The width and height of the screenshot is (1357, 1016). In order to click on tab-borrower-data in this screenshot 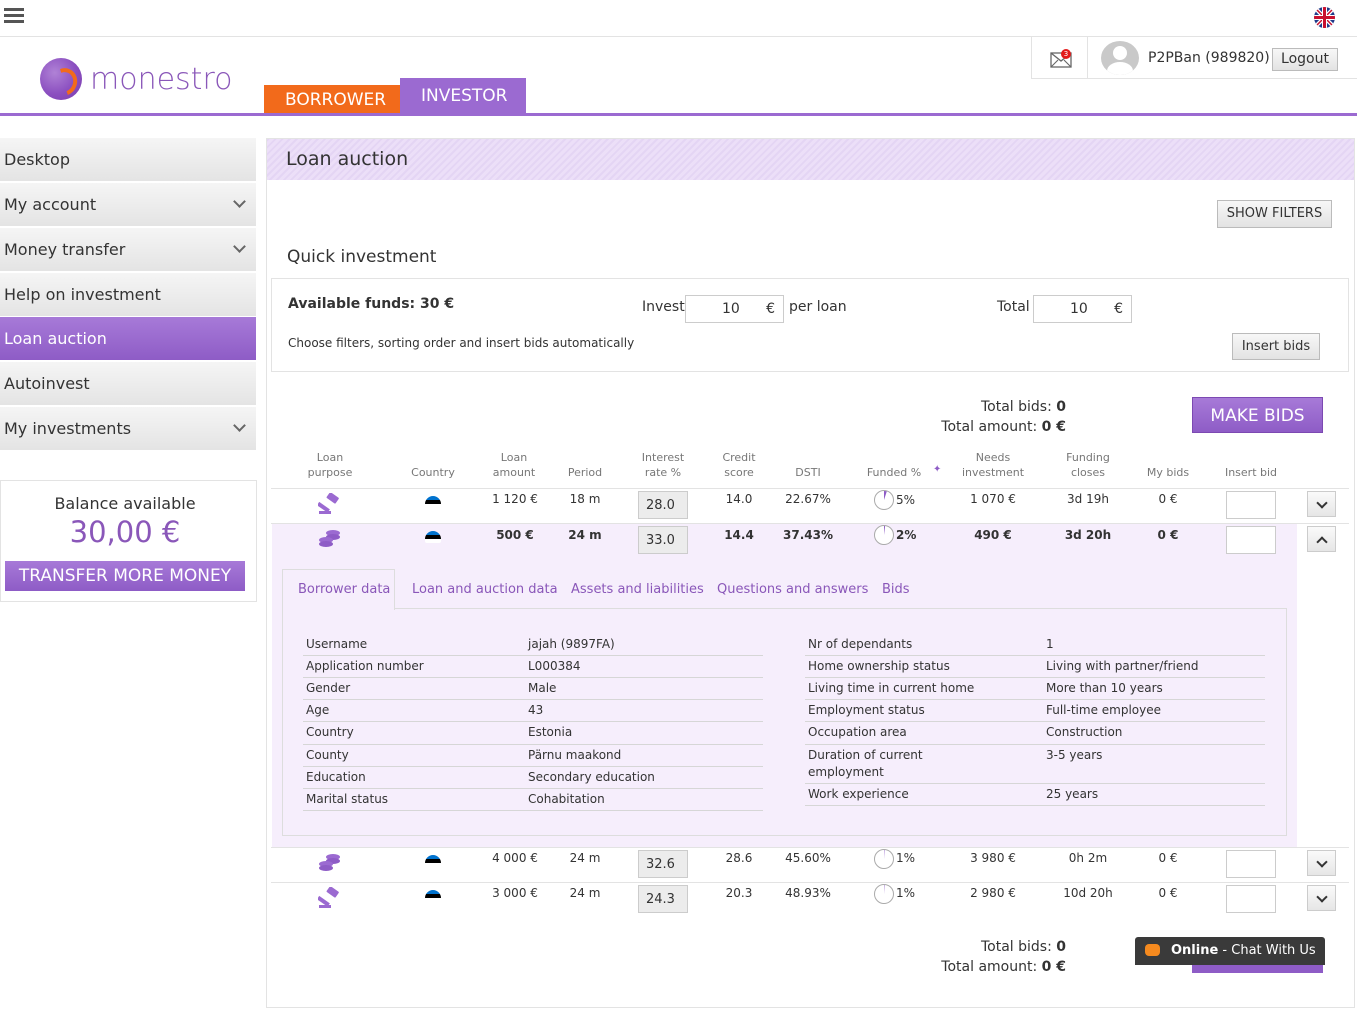, I will do `click(338, 589)`.